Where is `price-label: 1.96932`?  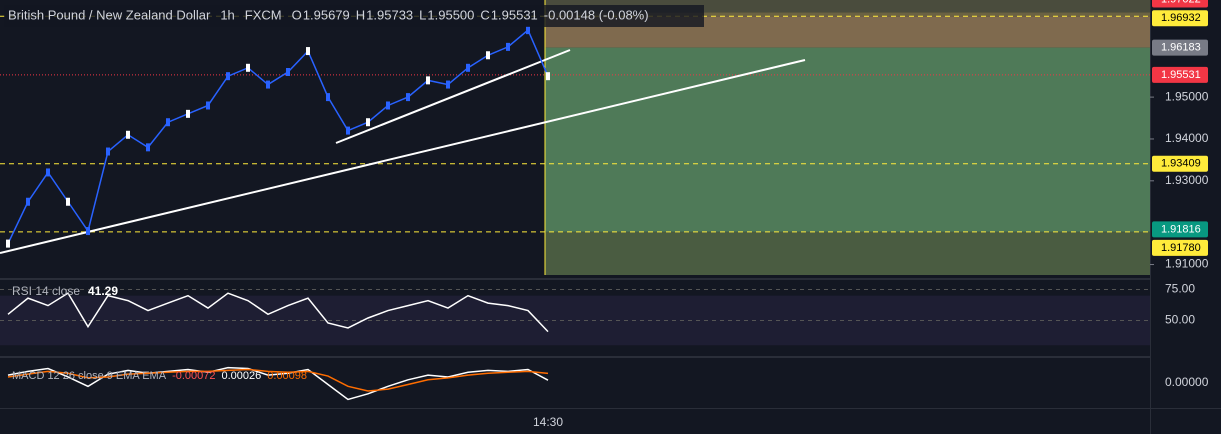 price-label: 1.96932 is located at coordinates (1181, 18).